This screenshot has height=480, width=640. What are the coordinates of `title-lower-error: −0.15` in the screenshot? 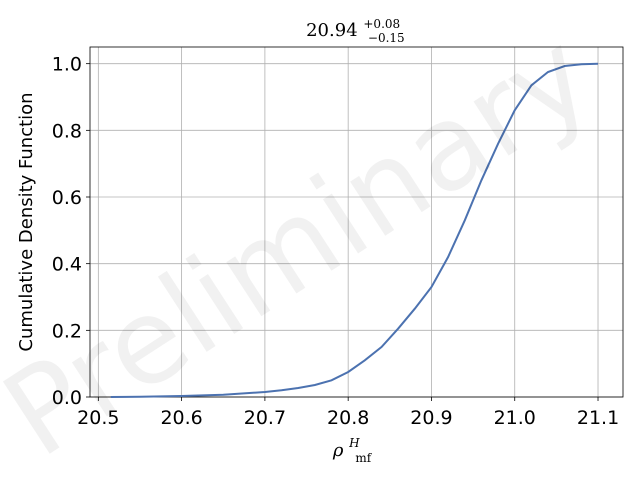 It's located at (386, 38).